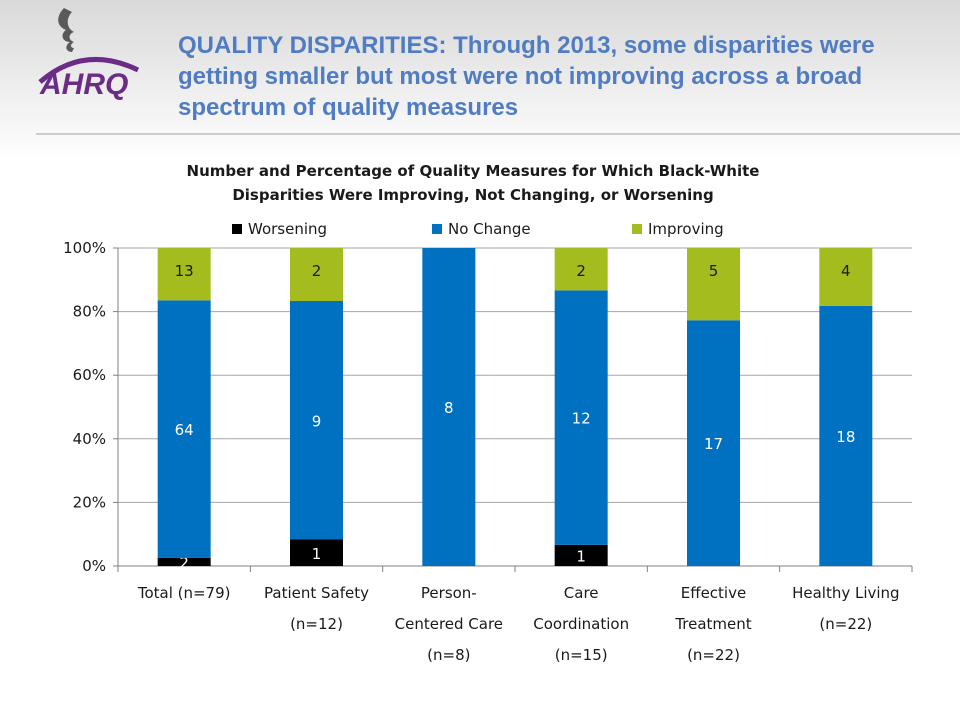 The width and height of the screenshot is (960, 720). I want to click on data-label: 64, so click(184, 430).